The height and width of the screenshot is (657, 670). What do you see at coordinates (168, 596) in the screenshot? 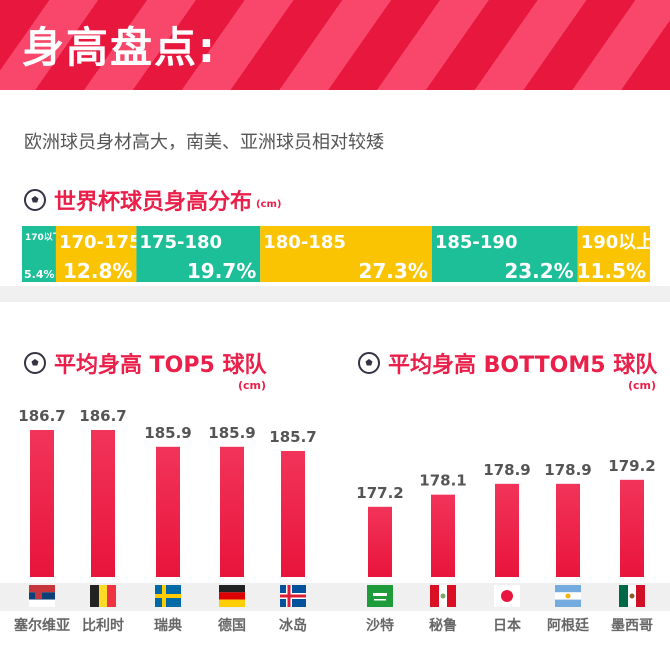
I see `sweden-flag-icon` at bounding box center [168, 596].